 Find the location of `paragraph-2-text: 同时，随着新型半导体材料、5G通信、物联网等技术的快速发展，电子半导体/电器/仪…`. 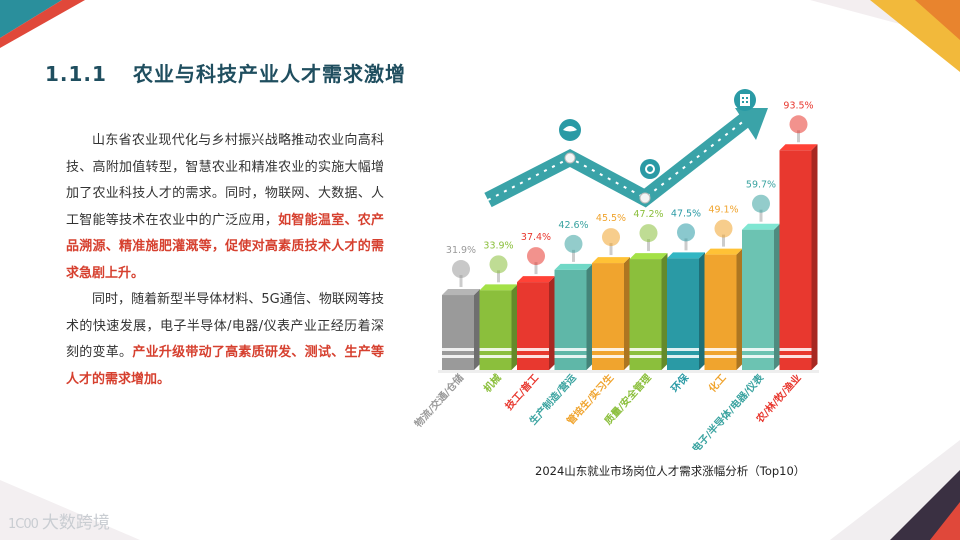

paragraph-2-text: 同时，随着新型半导体材料、5G通信、物联网等技术的快速发展，电子半导体/电器/仪… is located at coordinates (225, 326).